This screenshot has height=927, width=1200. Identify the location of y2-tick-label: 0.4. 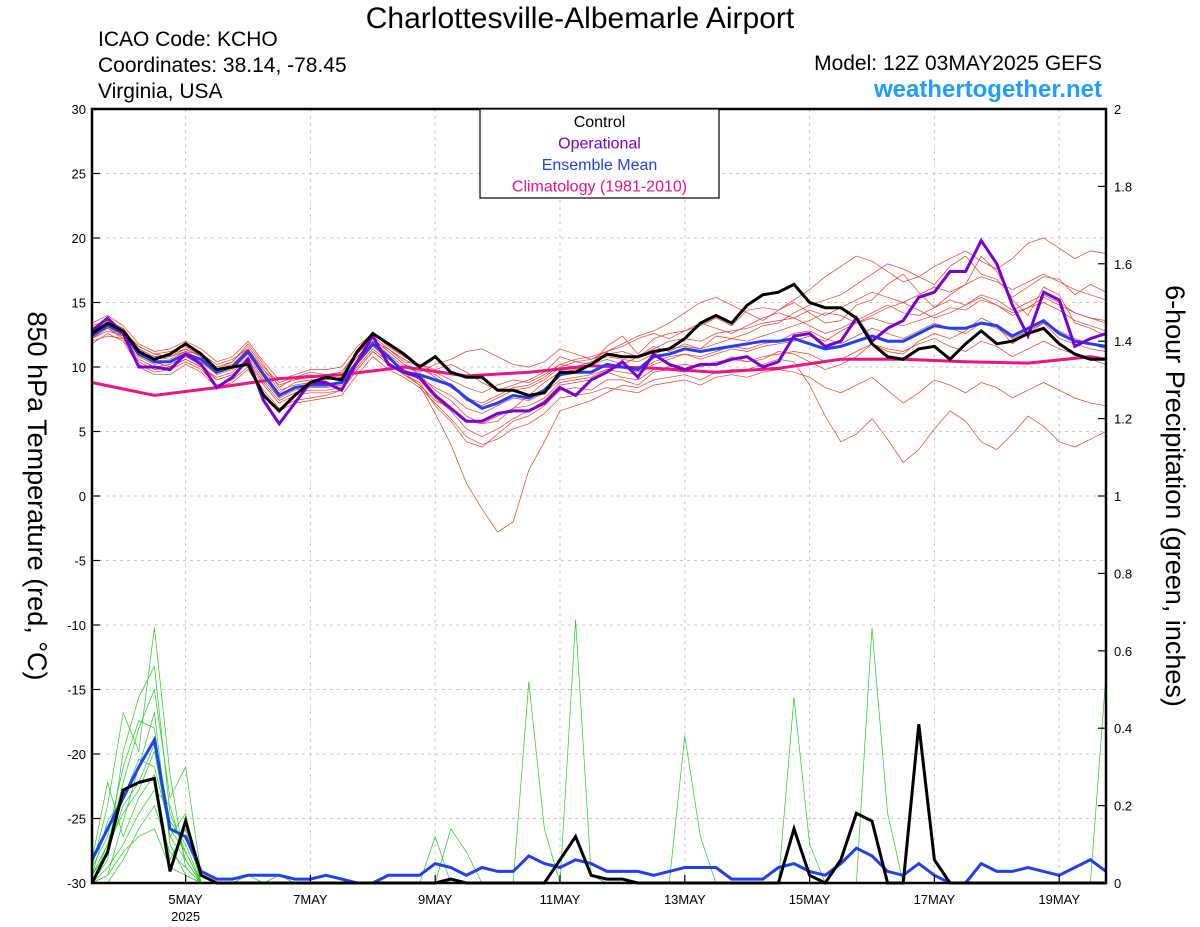
(1123, 728).